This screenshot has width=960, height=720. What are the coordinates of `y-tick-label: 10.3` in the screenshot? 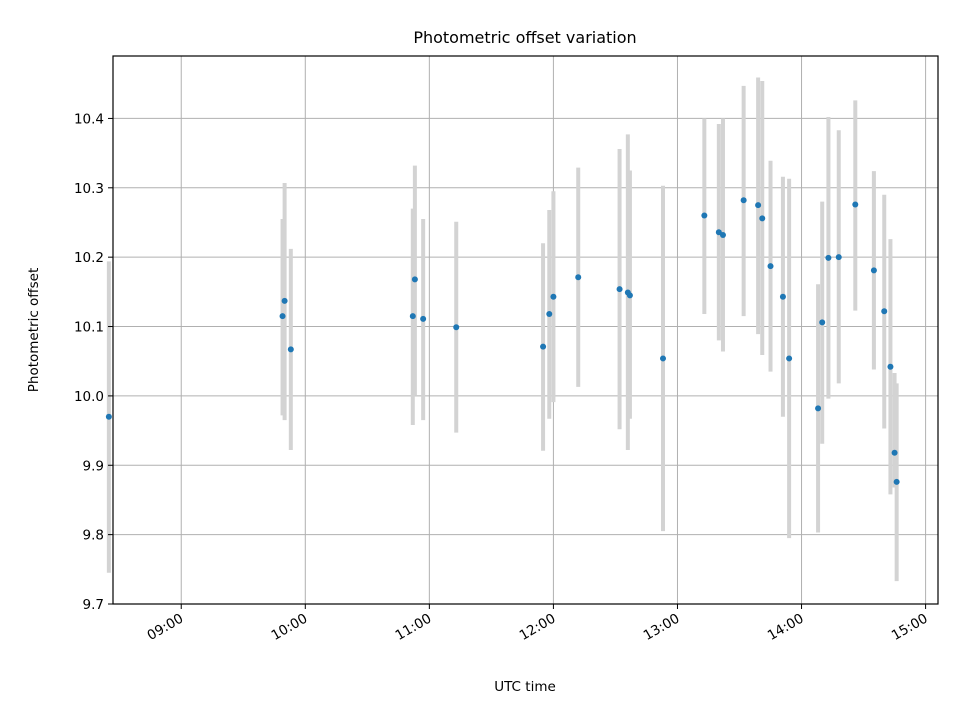 It's located at (89, 189).